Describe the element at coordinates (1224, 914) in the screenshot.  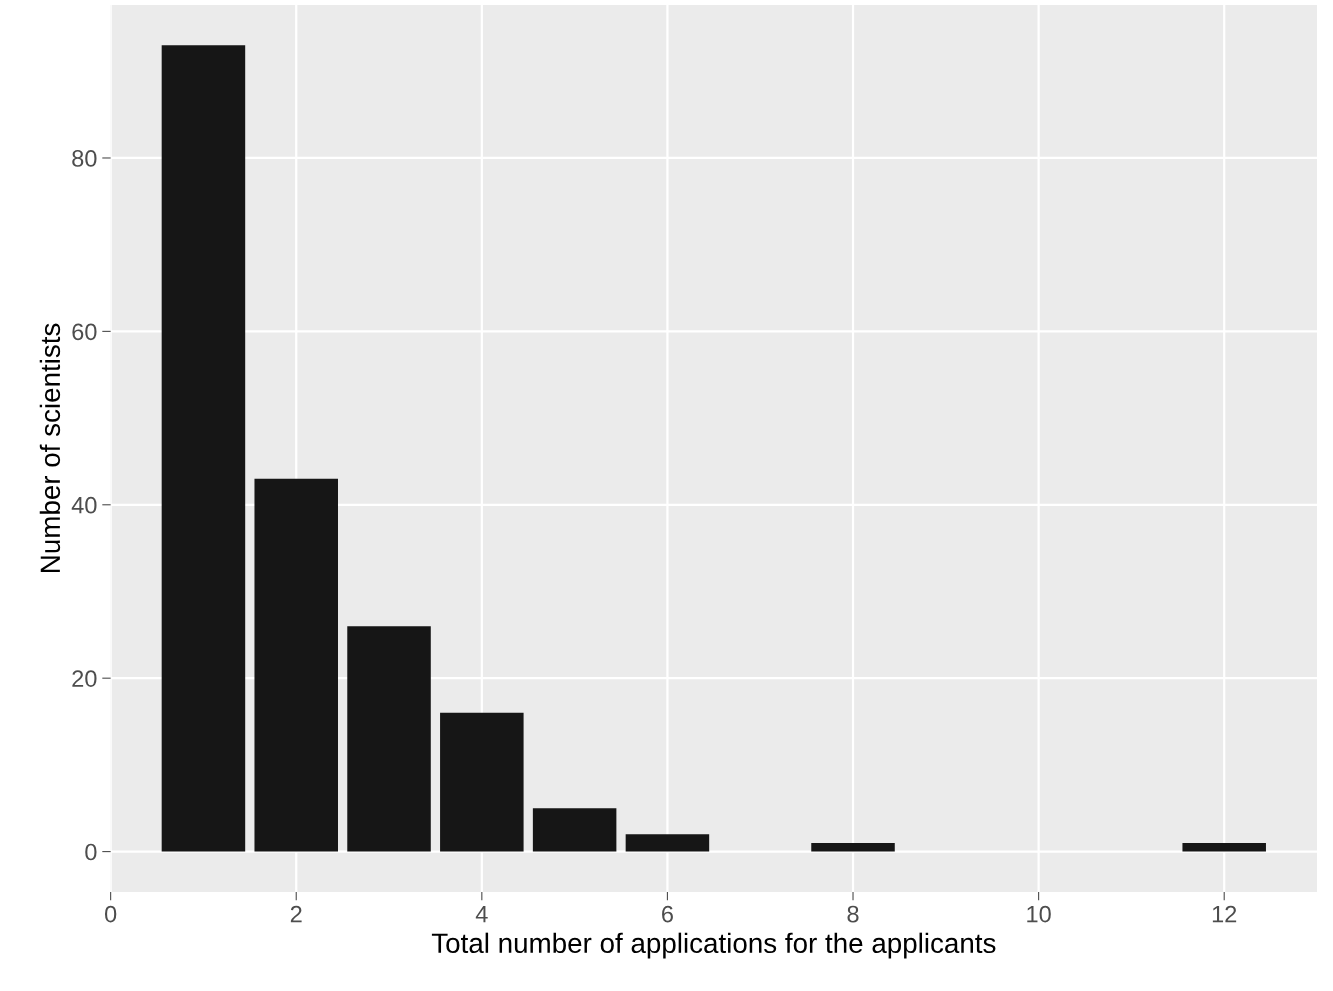
I see `x-tick-label: 12` at that location.